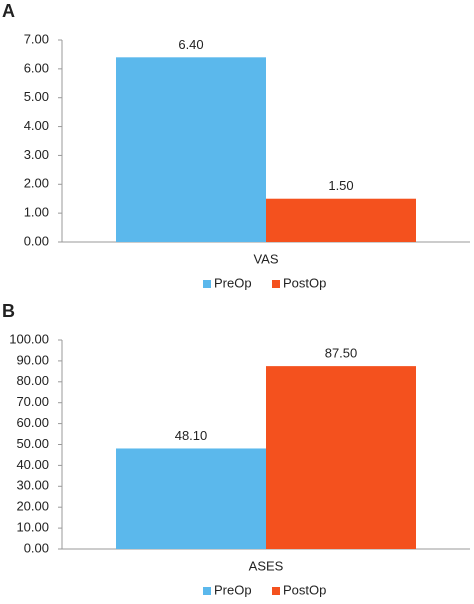 This screenshot has height=604, width=474. What do you see at coordinates (265, 258) in the screenshot?
I see `x-tick-label: VAS` at bounding box center [265, 258].